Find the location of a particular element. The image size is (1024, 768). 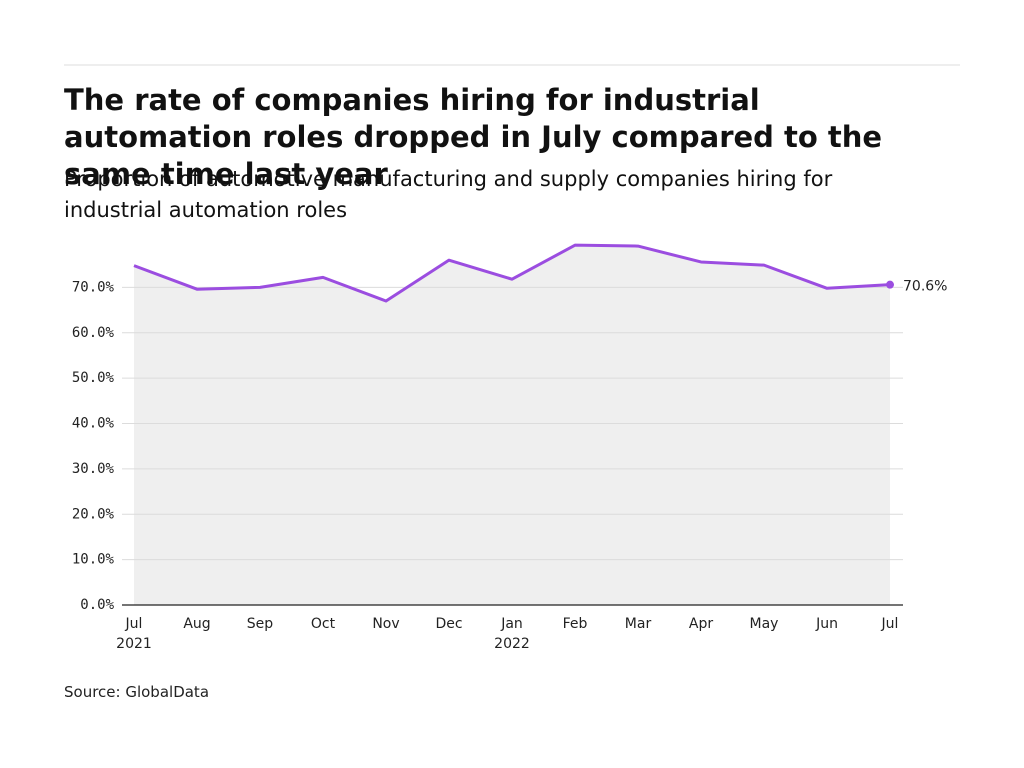

y-tick-label: 70.0% is located at coordinates (93, 287).